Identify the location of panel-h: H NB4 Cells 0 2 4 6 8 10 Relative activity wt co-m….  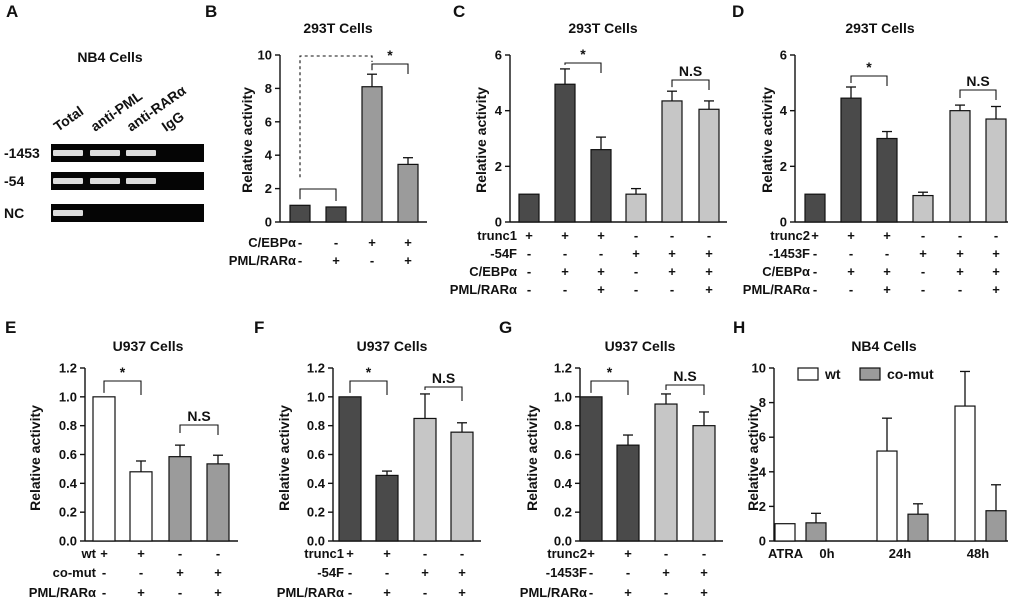
(870, 439).